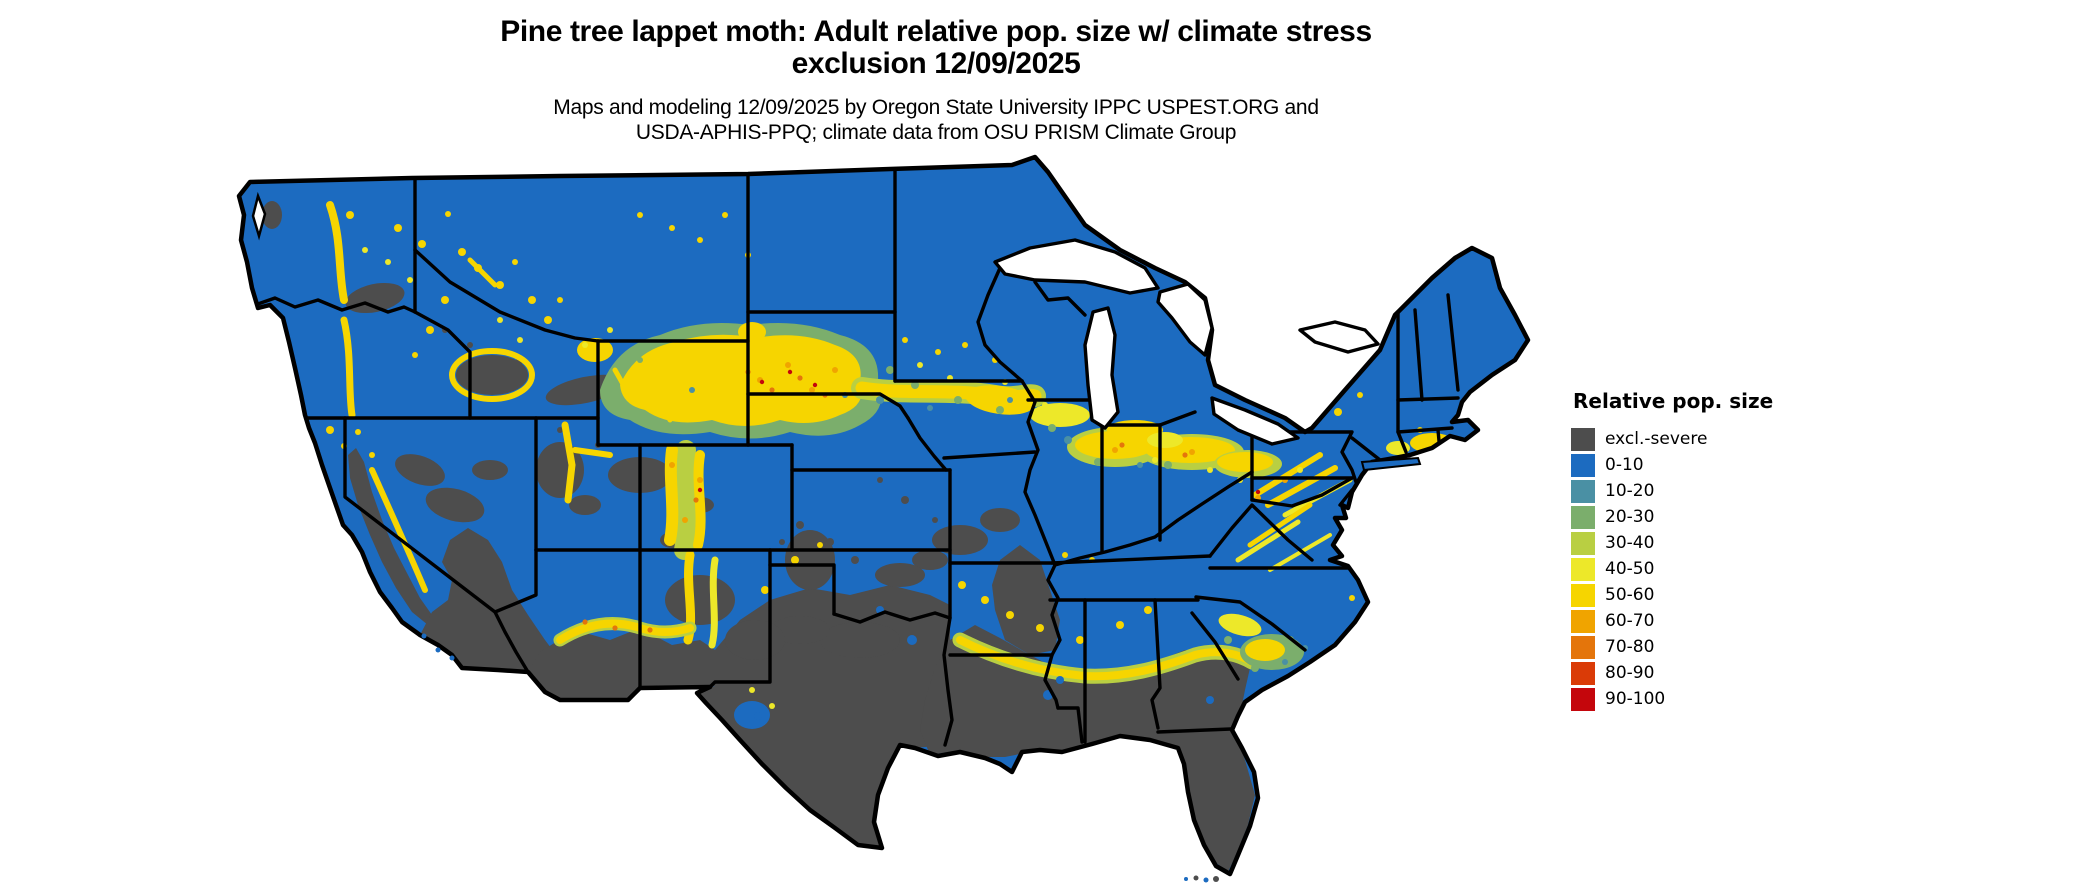  I want to click on map-title-line2: exclusion 12/09/2025, so click(936, 64).